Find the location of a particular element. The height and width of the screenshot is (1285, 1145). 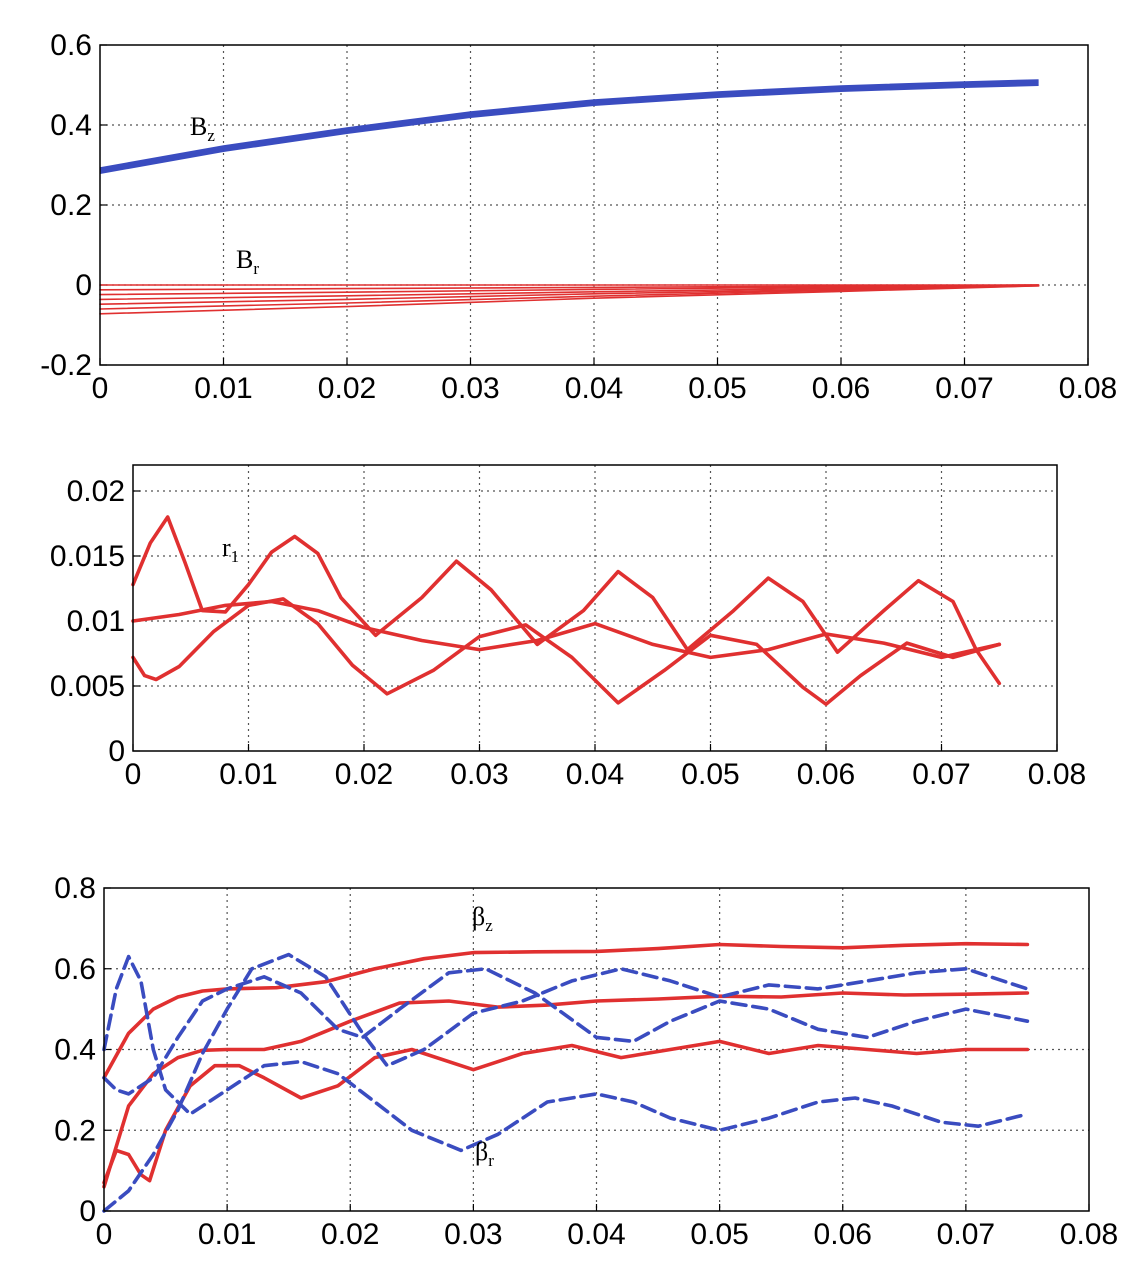

y-tick-label: 0.005 is located at coordinates (87, 686).